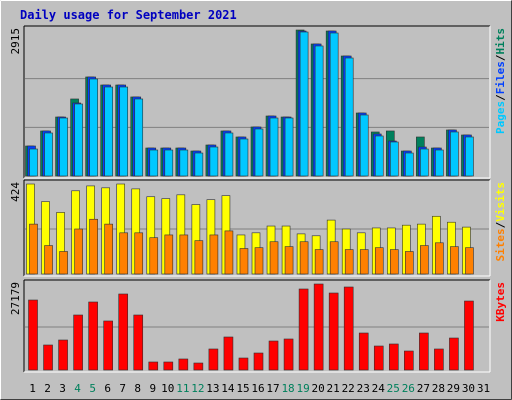  Describe the element at coordinates (500, 202) in the screenshot. I see `legend-entry: Visits` at that location.